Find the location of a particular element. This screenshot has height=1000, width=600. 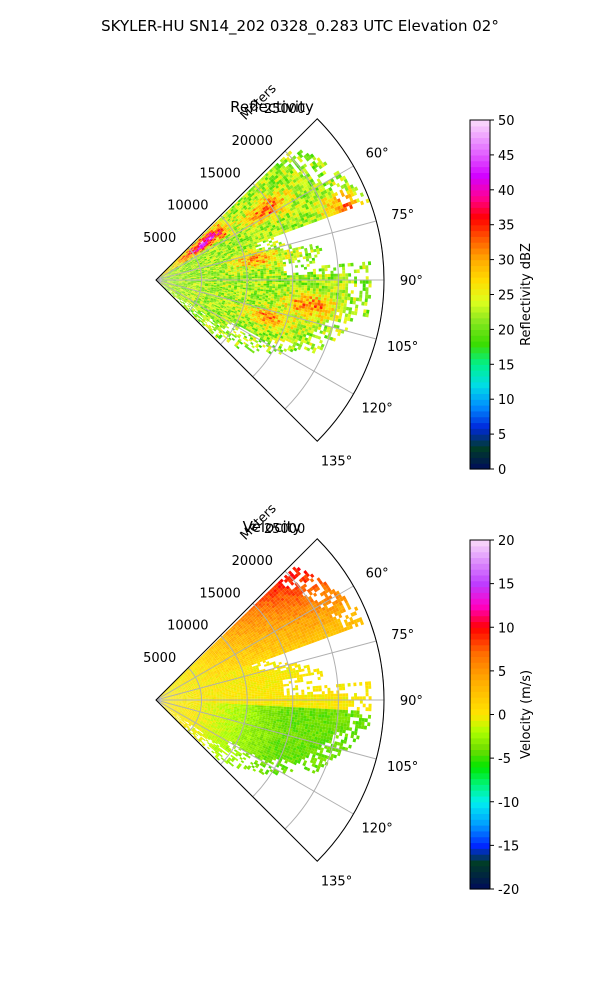

azimuth-tick-label: 75° is located at coordinates (402, 215).